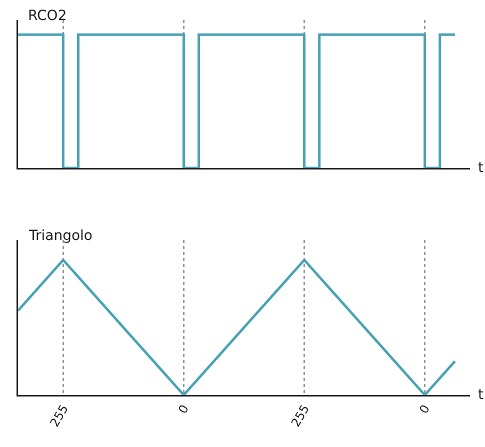 This screenshot has height=447, width=485. What do you see at coordinates (60, 236) in the screenshot?
I see `y-axis-title: Triangolo` at bounding box center [60, 236].